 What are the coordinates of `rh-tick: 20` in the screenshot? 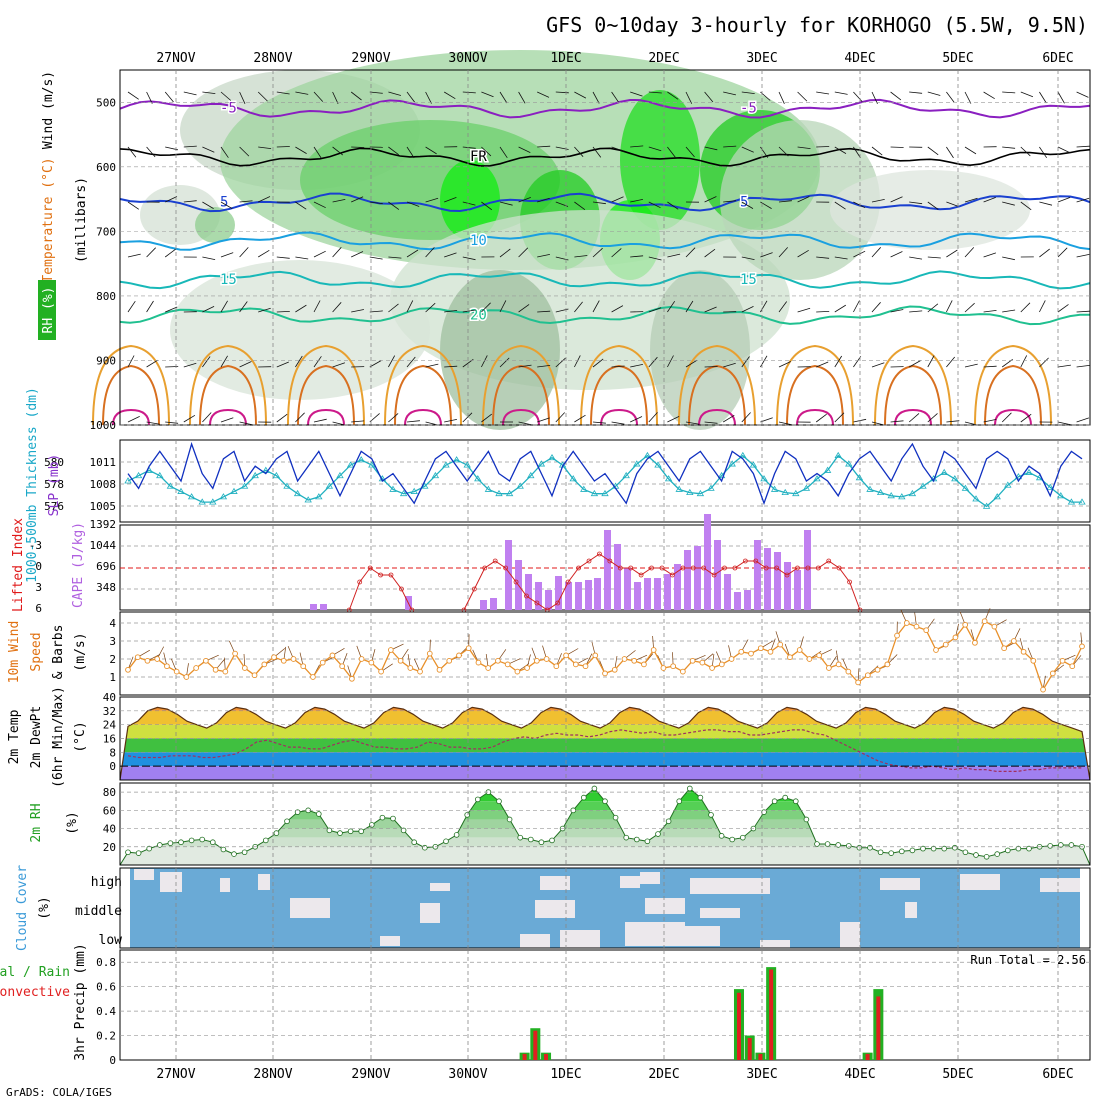 It's located at (109, 847).